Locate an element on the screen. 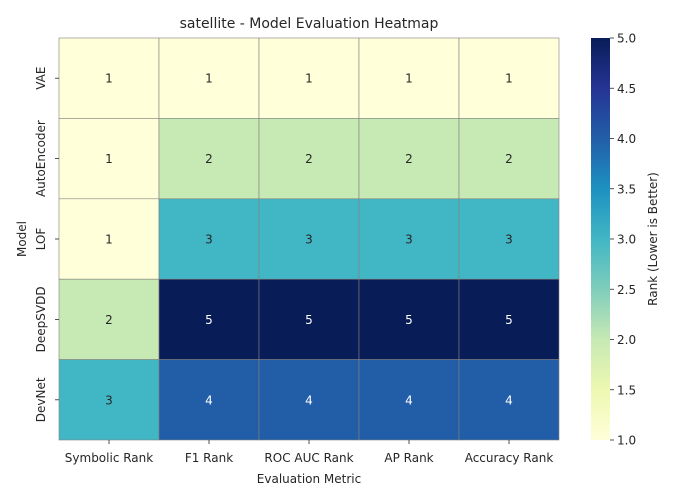 This screenshot has width=700, height=500. x-tick-label: Accuracy Rank is located at coordinates (509, 458).